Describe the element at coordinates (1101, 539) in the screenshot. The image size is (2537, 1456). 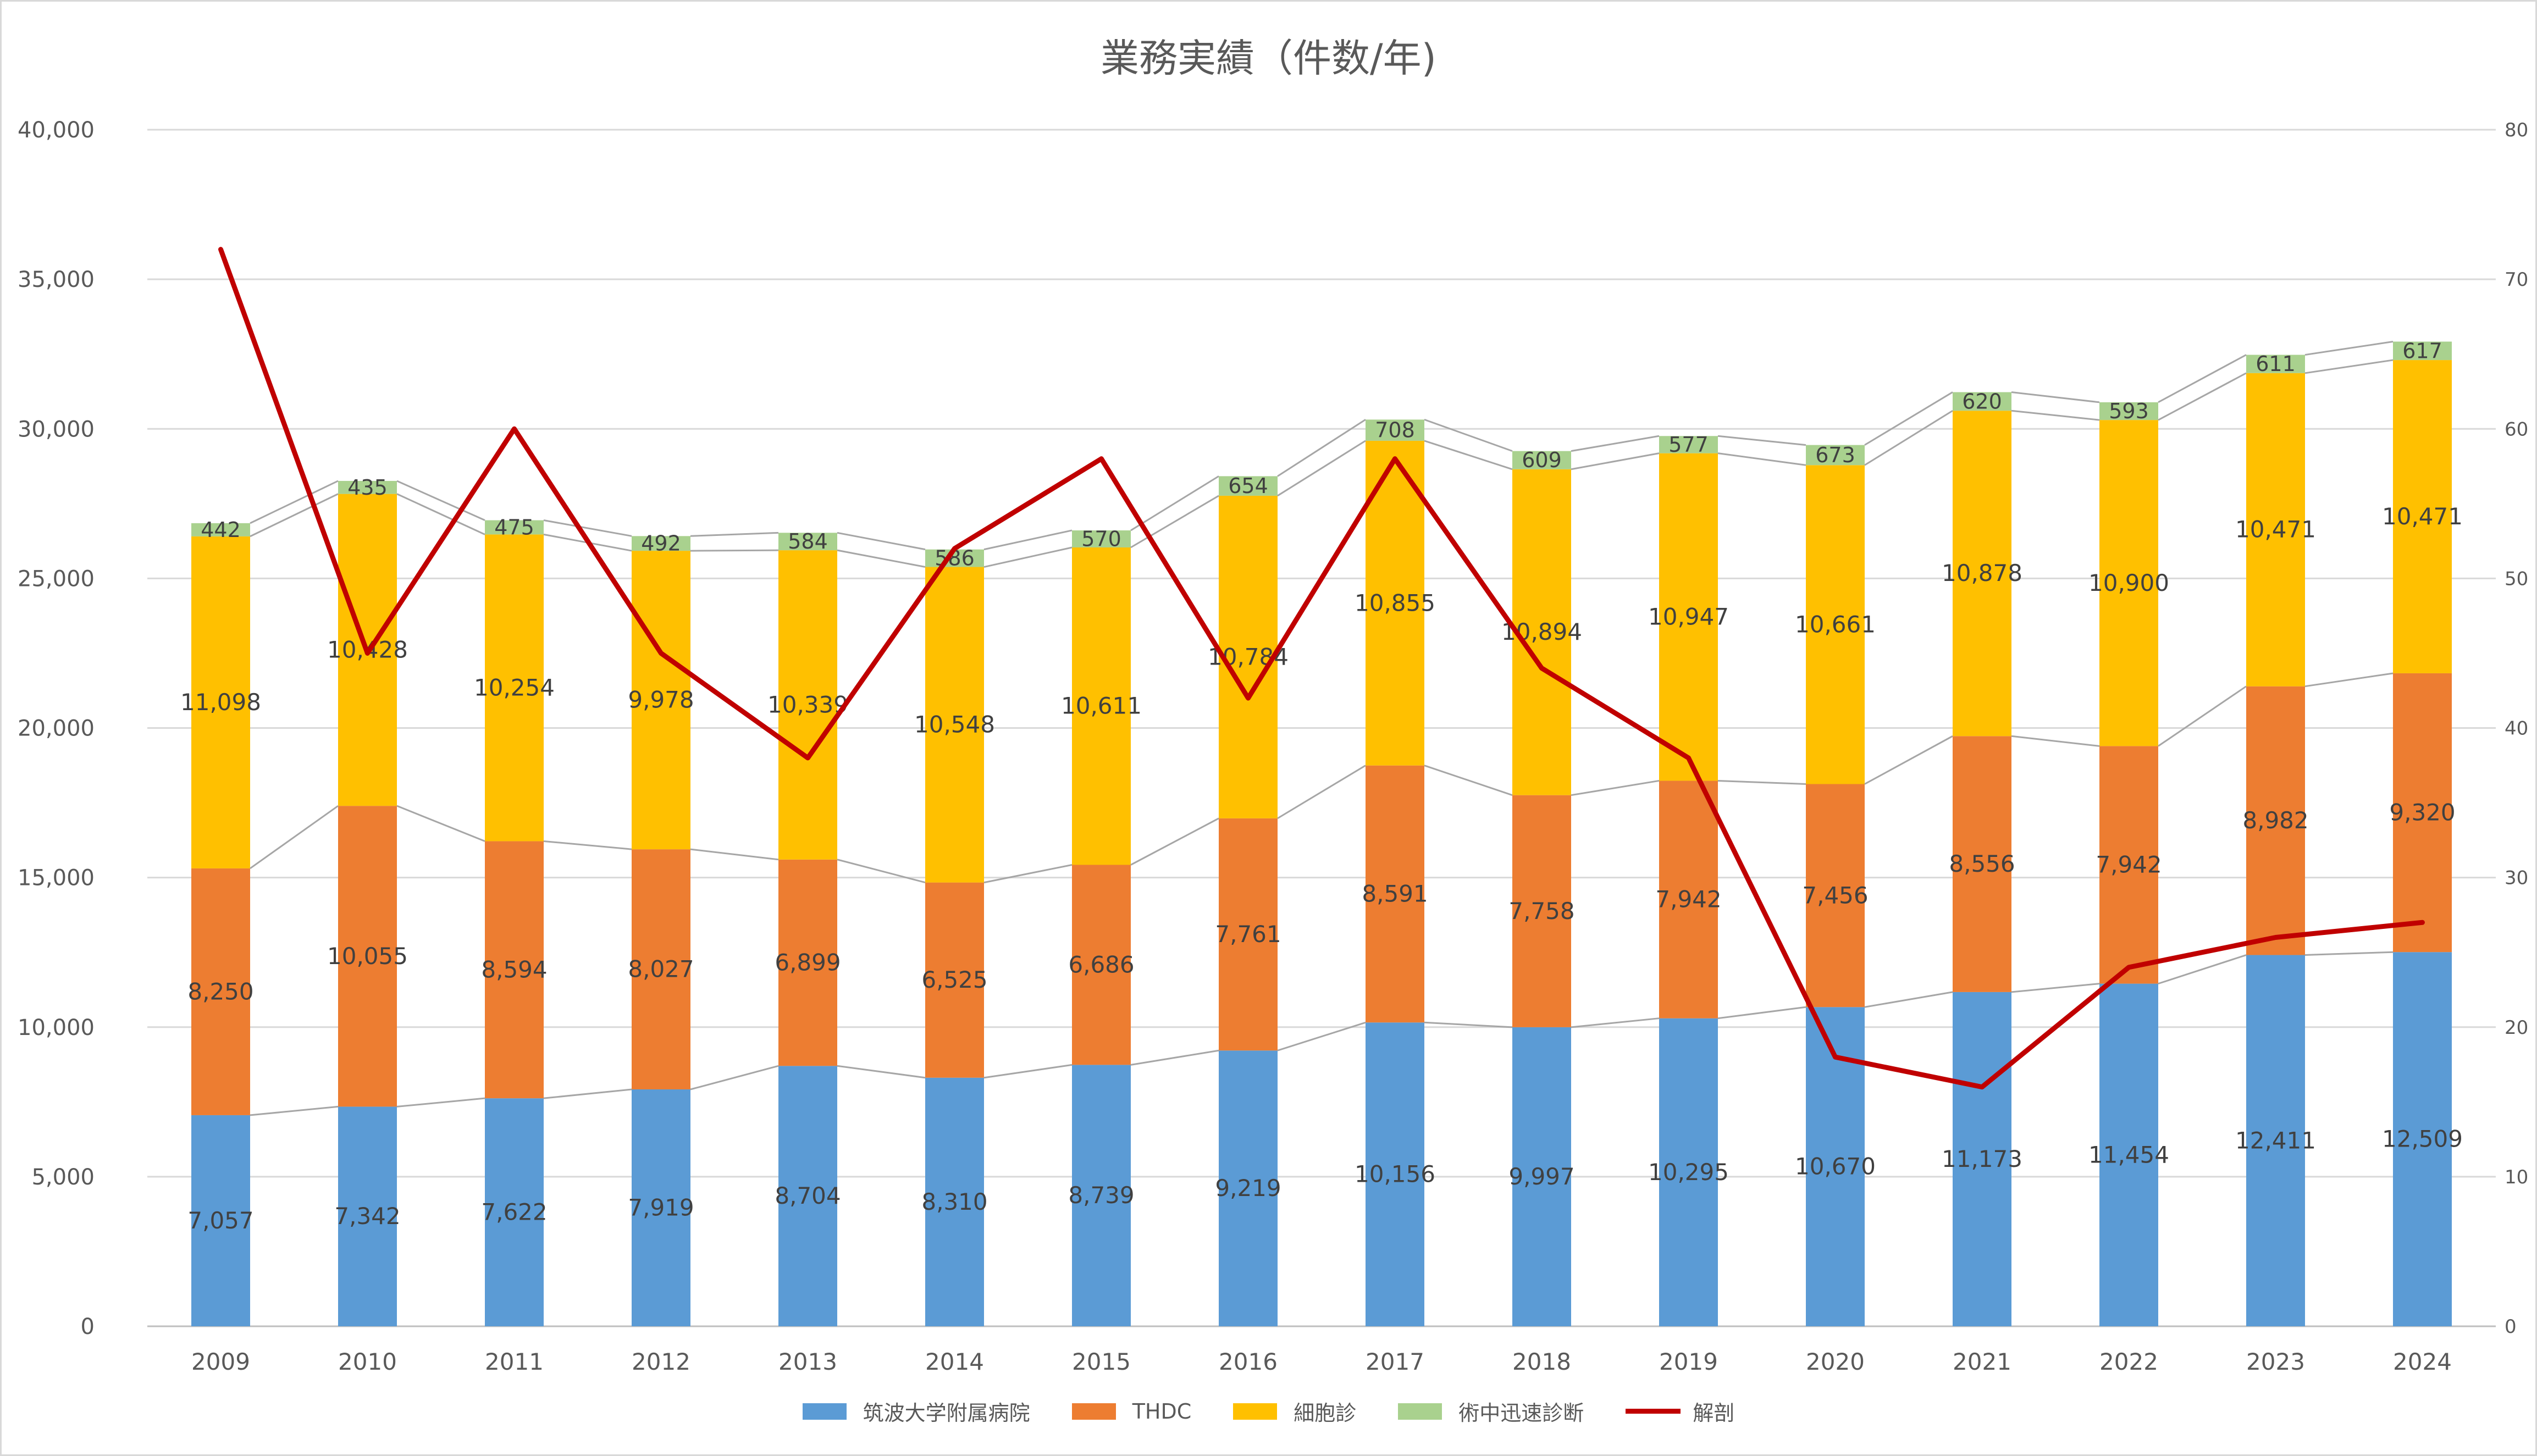
I see `data-label: 570` at that location.